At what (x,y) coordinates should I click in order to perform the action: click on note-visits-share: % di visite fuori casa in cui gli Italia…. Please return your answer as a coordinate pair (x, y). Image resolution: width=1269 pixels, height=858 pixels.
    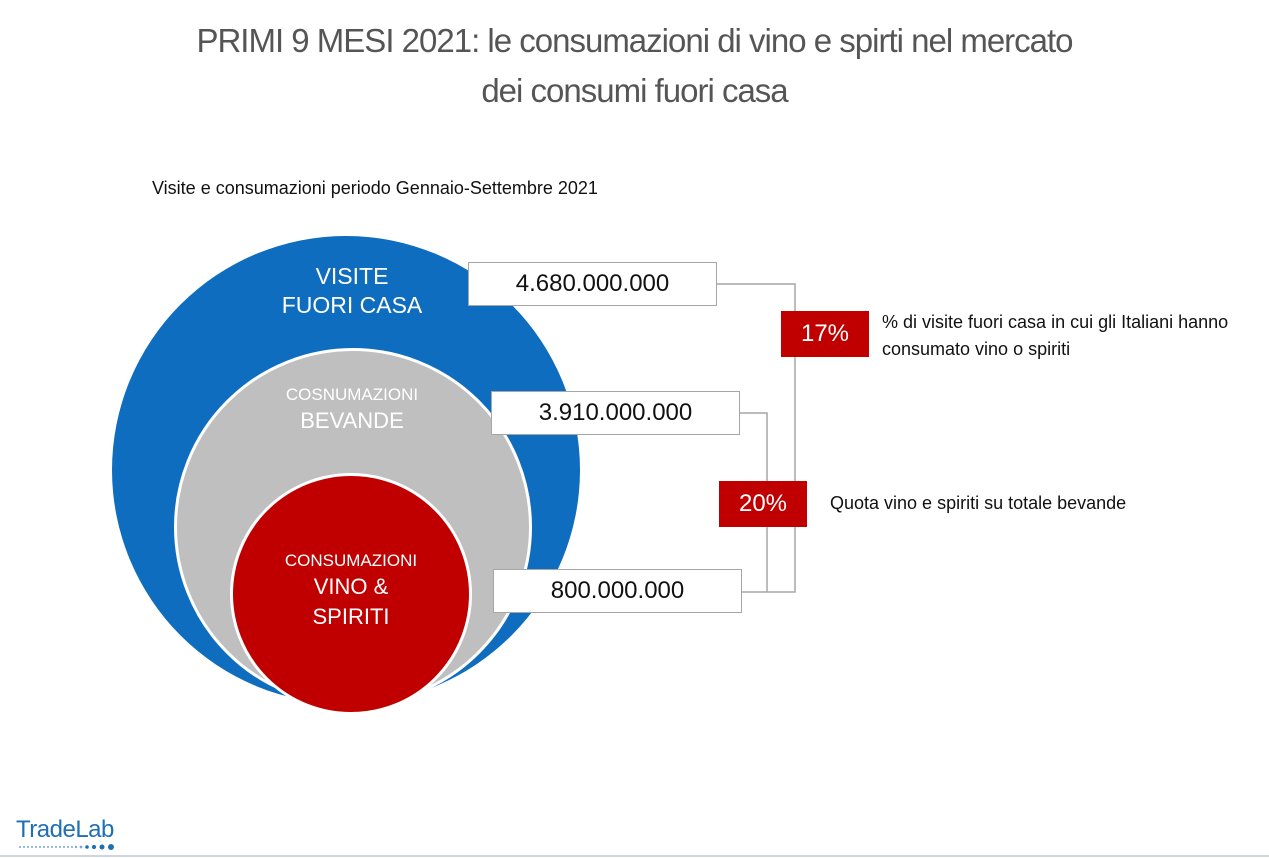
    Looking at the image, I should click on (1055, 335).